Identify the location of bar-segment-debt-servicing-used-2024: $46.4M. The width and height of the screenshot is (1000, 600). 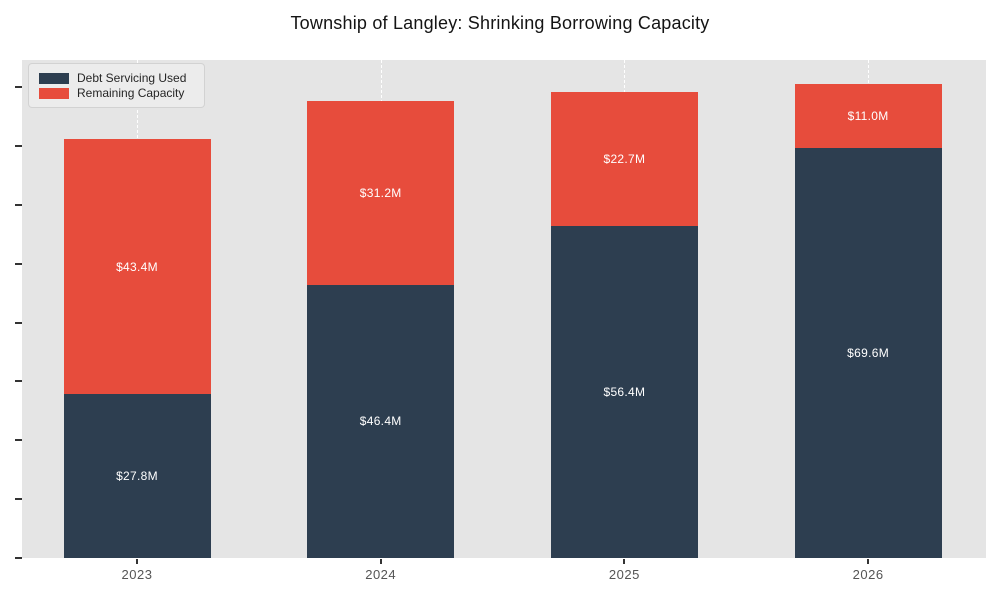
(381, 421).